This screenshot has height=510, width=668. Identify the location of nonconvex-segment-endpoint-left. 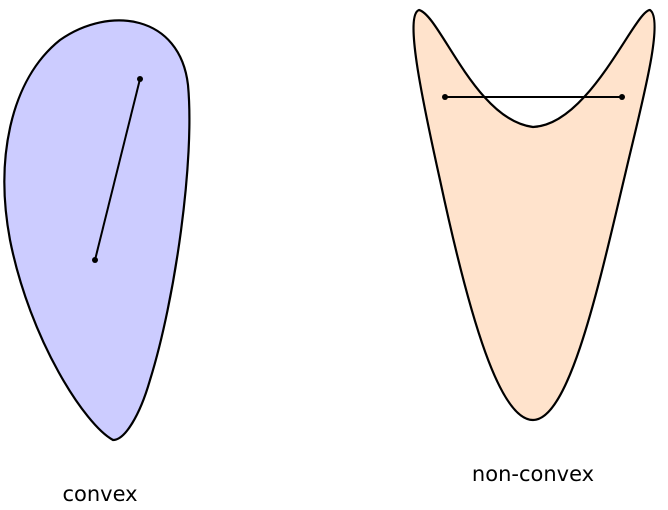
(445, 97).